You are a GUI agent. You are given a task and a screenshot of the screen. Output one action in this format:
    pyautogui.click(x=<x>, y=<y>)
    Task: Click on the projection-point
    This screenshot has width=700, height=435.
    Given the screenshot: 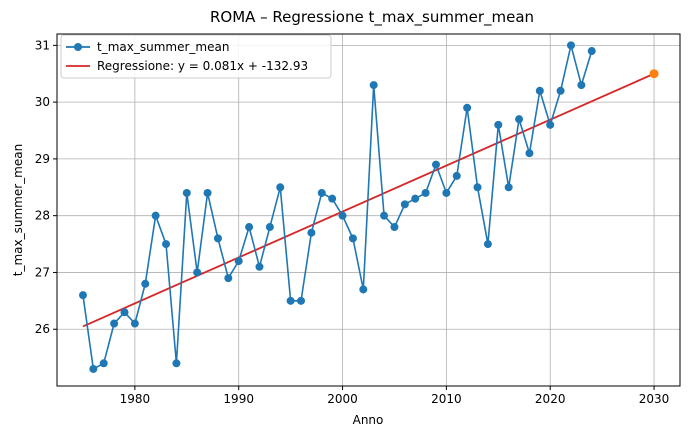 What is the action you would take?
    pyautogui.click(x=654, y=74)
    